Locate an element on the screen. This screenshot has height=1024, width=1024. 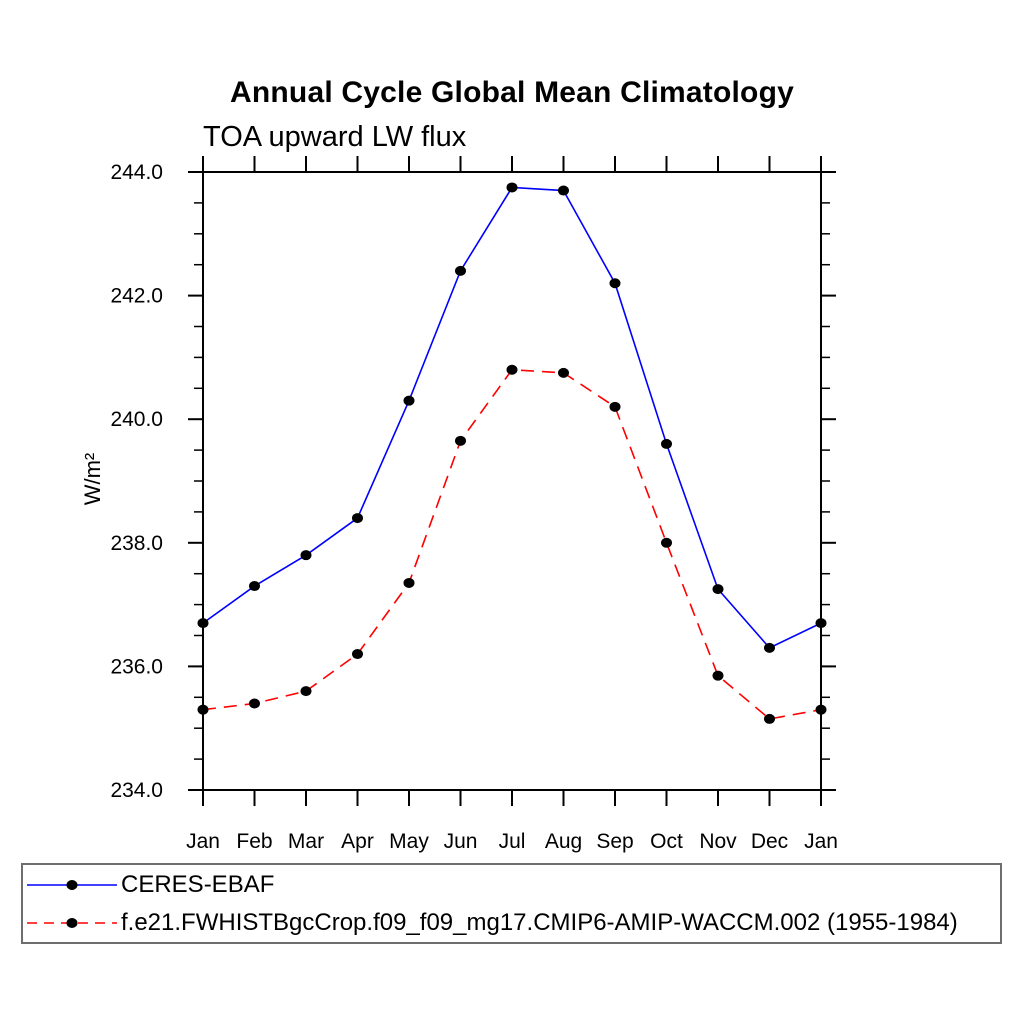
x-tick-label: Feb is located at coordinates (254, 841).